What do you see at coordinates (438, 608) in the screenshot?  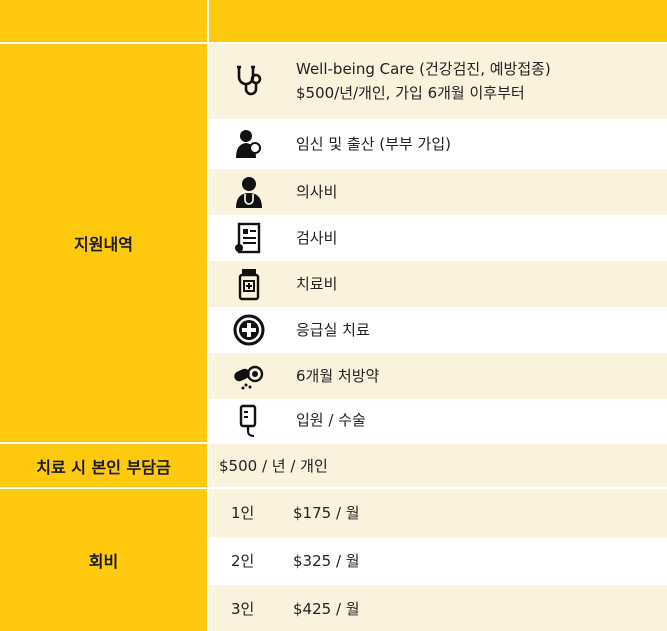 I see `fee-row-3: 3인 $425 / 월` at bounding box center [438, 608].